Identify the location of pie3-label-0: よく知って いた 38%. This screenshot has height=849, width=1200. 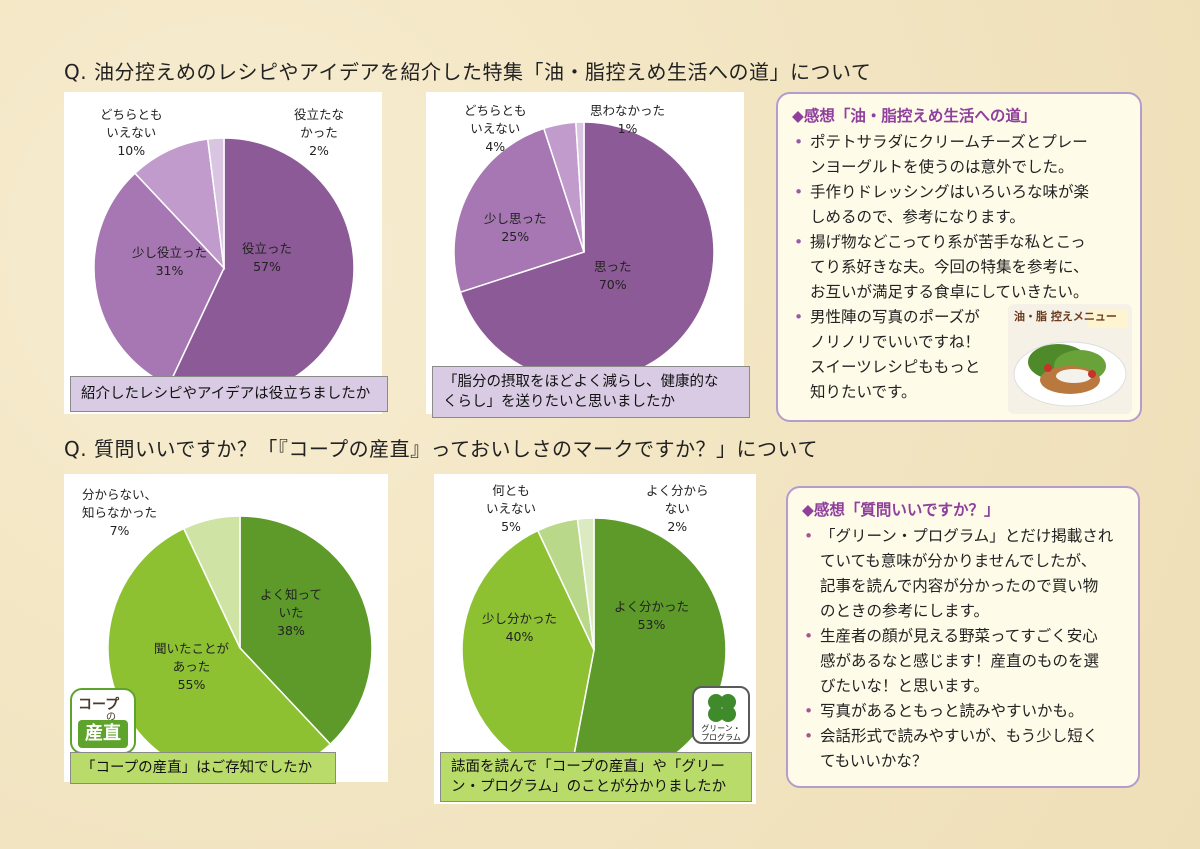
(291, 612).